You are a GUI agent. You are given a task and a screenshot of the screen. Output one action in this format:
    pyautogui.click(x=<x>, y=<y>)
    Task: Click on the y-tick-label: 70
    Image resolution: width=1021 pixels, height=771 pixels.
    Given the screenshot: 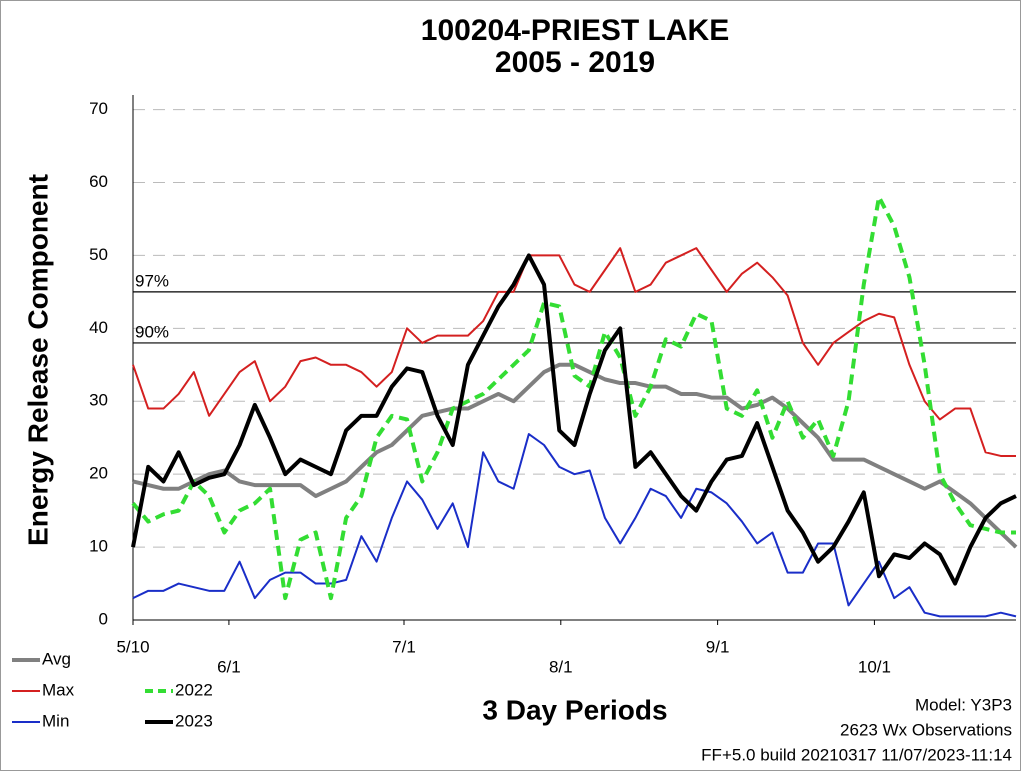 What is the action you would take?
    pyautogui.click(x=98, y=108)
    